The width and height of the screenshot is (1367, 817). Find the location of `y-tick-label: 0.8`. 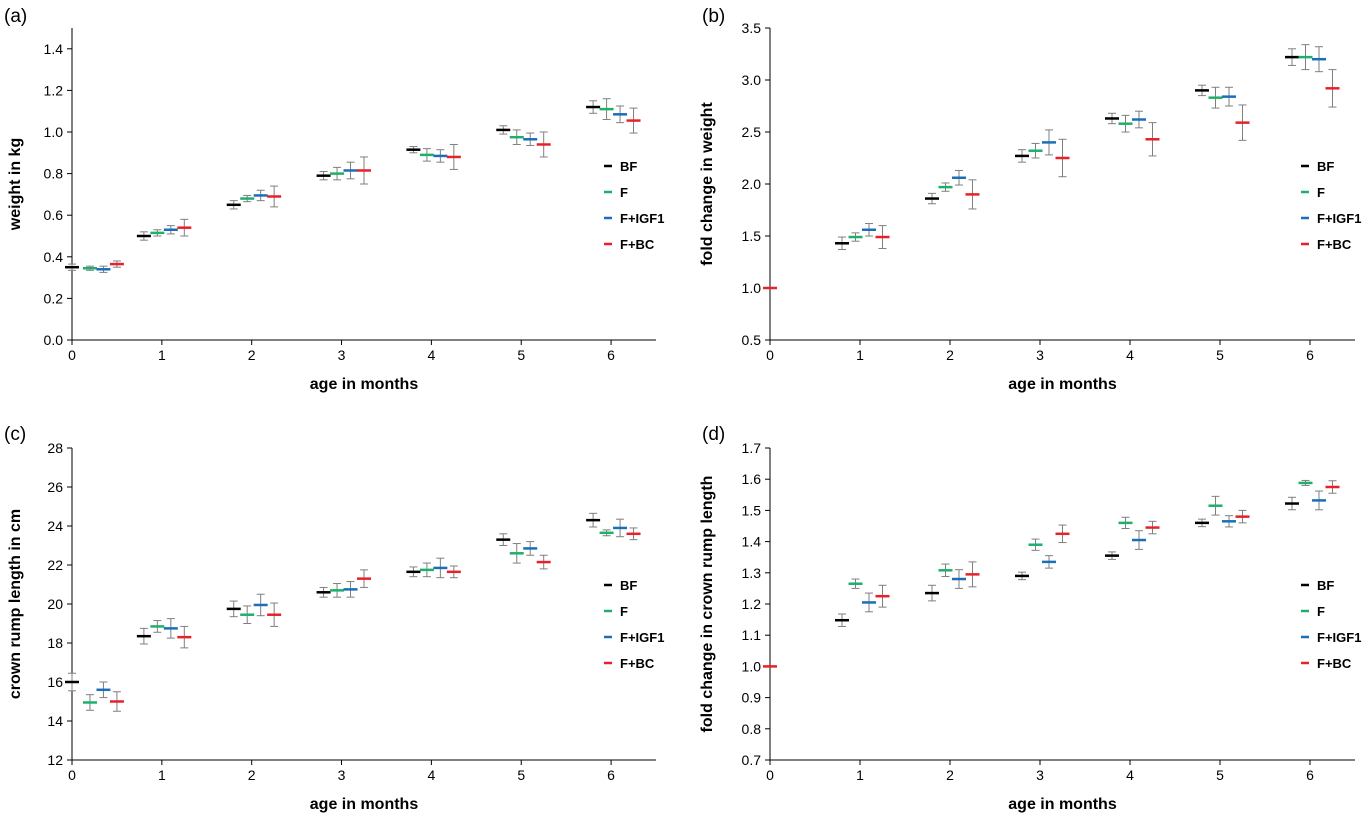

y-tick-label: 0.8 is located at coordinates (752, 729).